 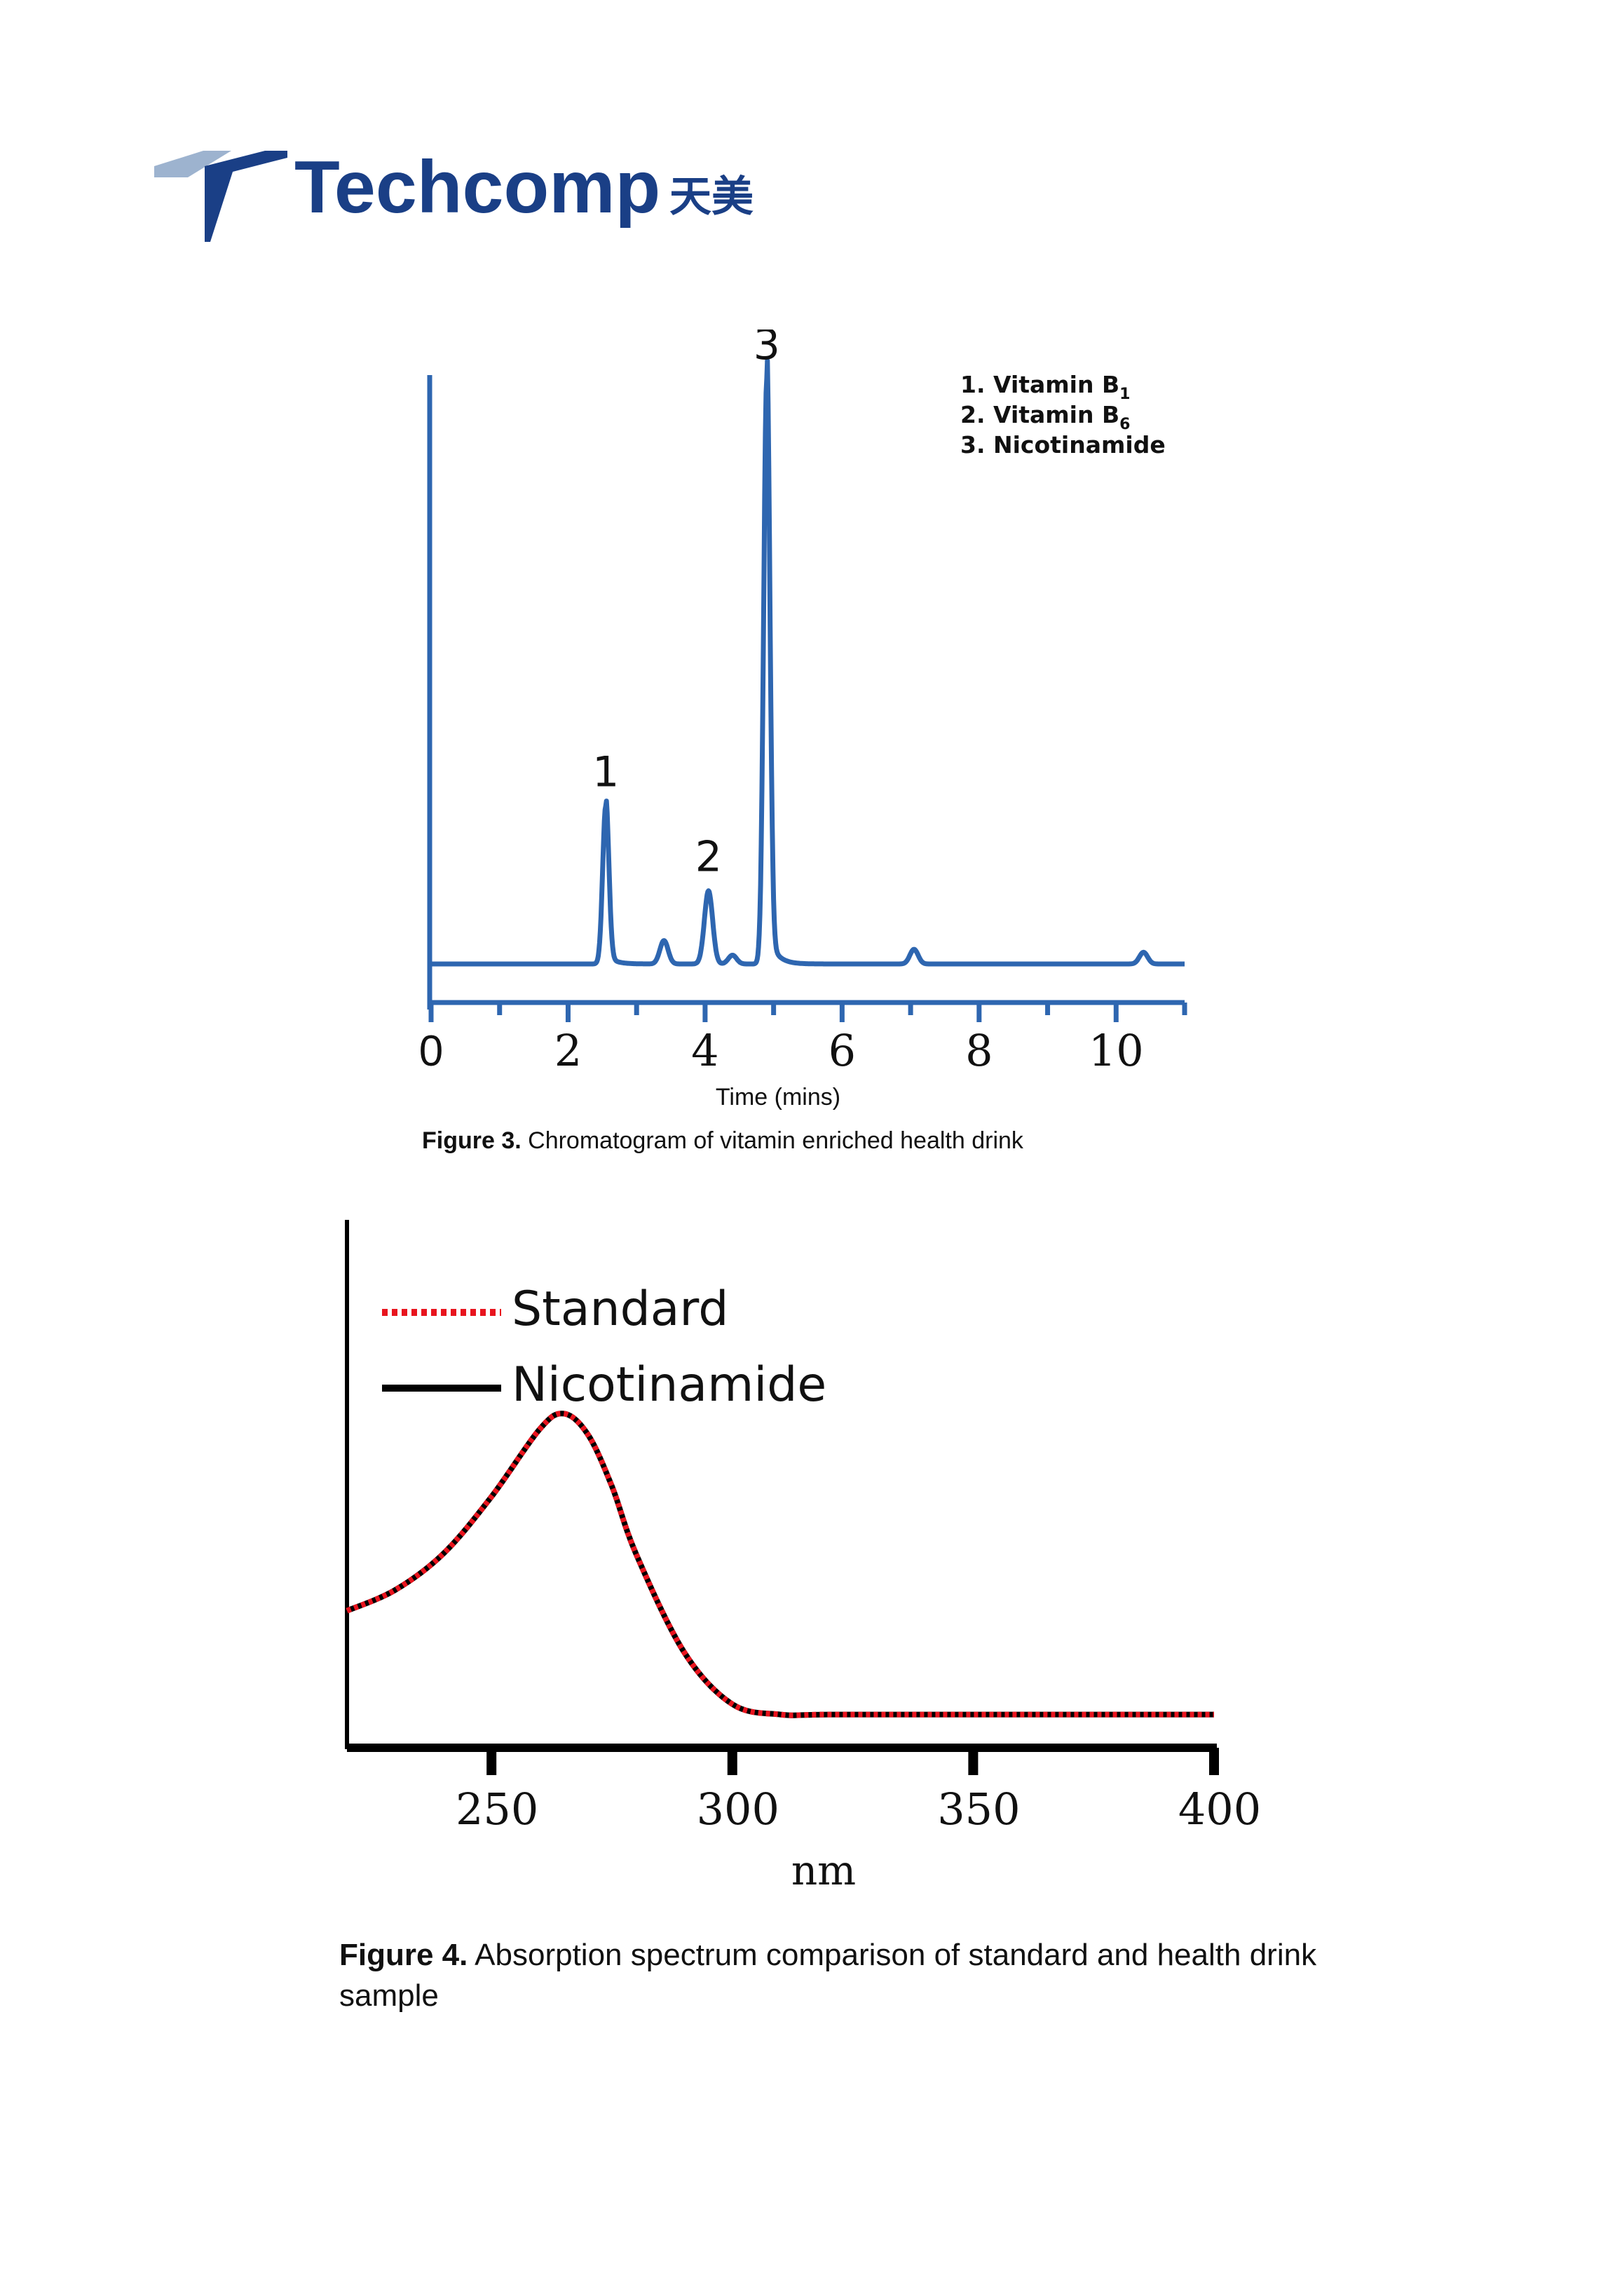 What do you see at coordinates (1045, 387) in the screenshot?
I see `legend-entry: 1. Vitamin B1` at bounding box center [1045, 387].